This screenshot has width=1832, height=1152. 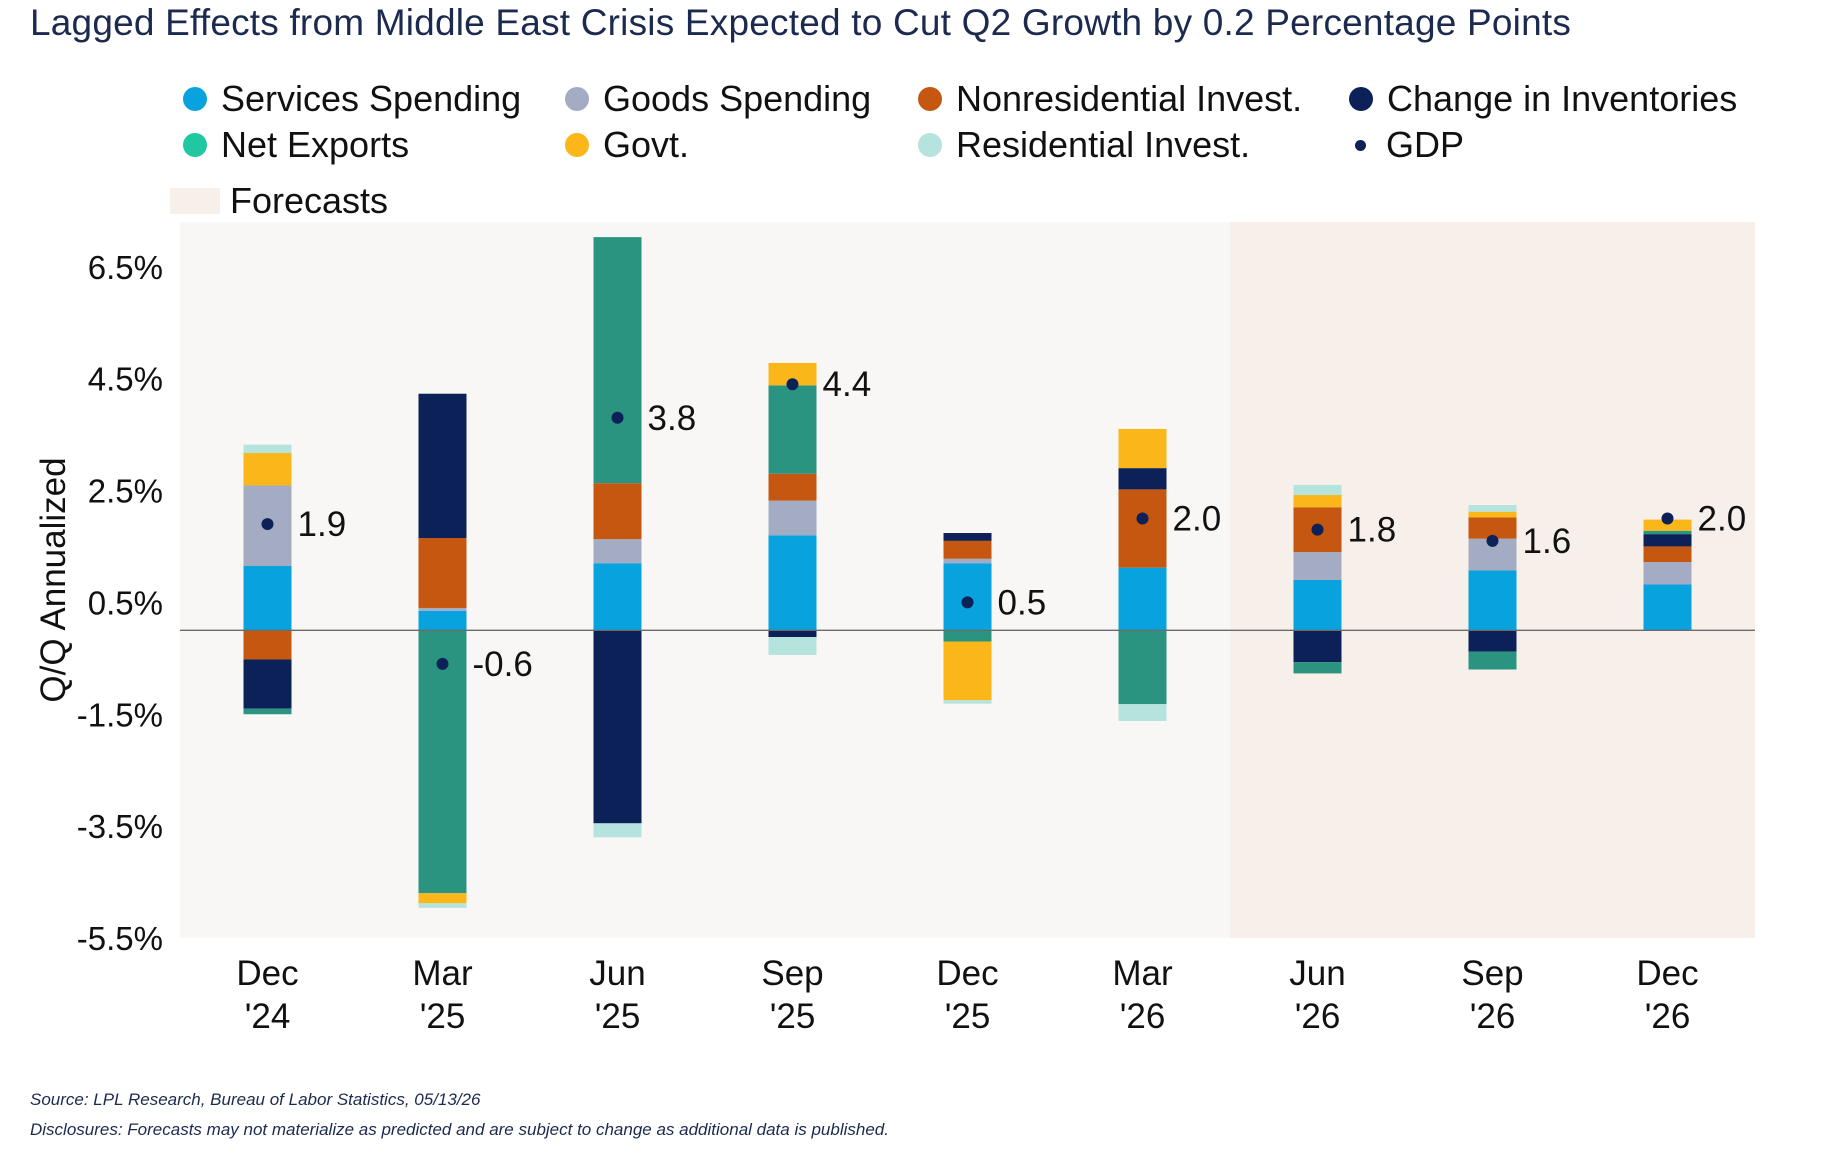 I want to click on x-tick-label-month: Dec, so click(x=1667, y=973).